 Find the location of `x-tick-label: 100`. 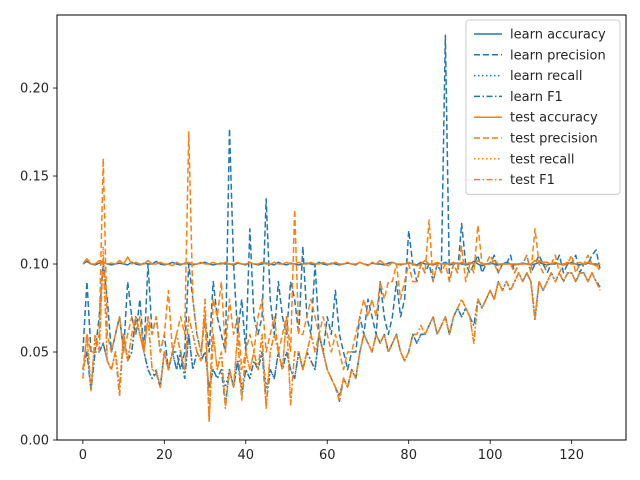

x-tick-label: 100 is located at coordinates (490, 455).